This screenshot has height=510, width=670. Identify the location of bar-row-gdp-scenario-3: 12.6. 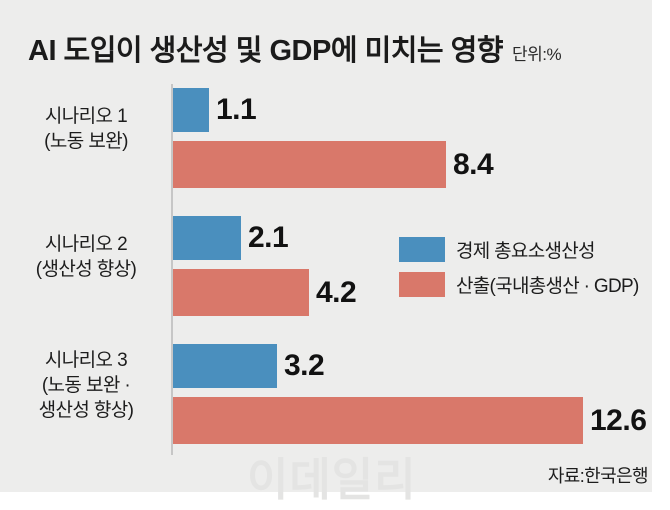
(410, 420).